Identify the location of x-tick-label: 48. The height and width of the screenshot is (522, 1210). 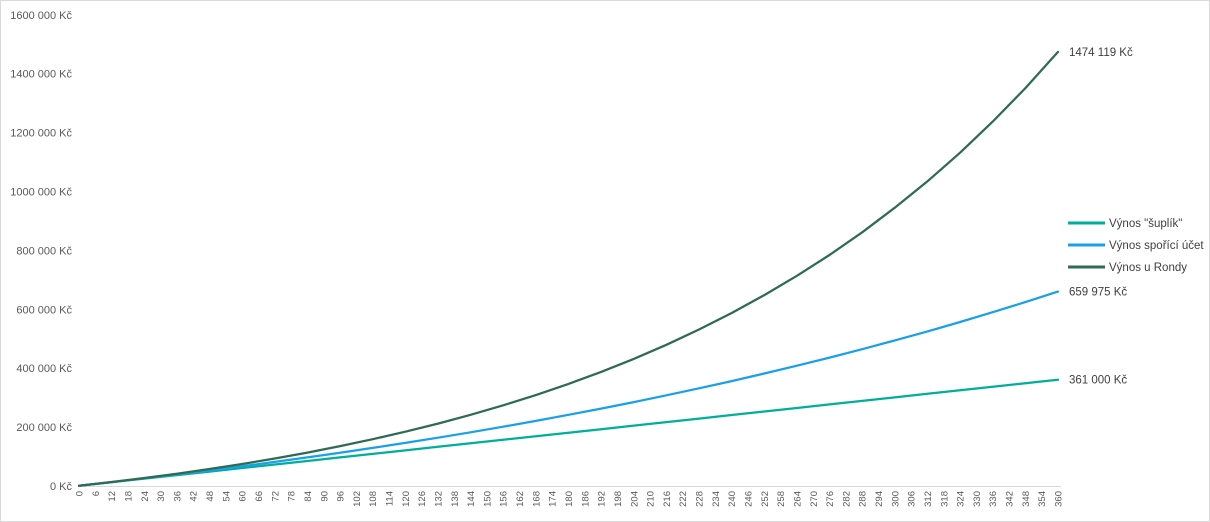
(210, 496).